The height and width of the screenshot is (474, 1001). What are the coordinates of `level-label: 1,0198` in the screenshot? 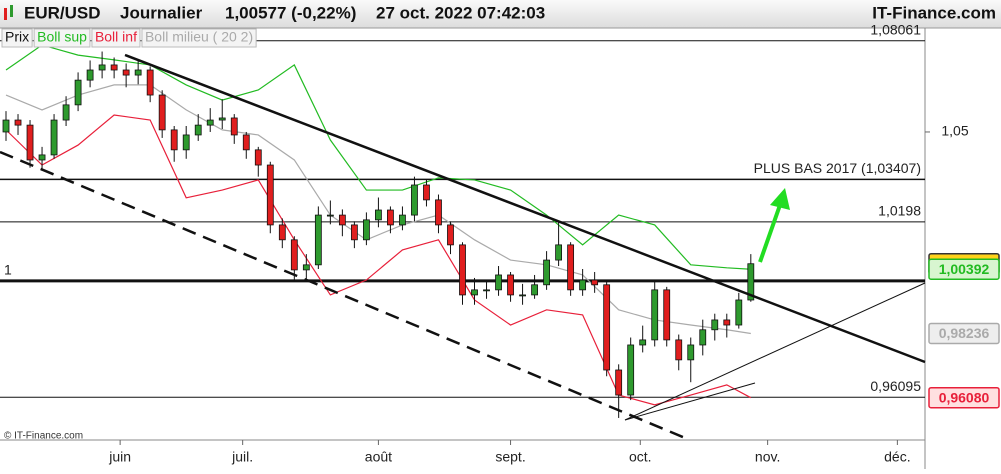 It's located at (899, 211).